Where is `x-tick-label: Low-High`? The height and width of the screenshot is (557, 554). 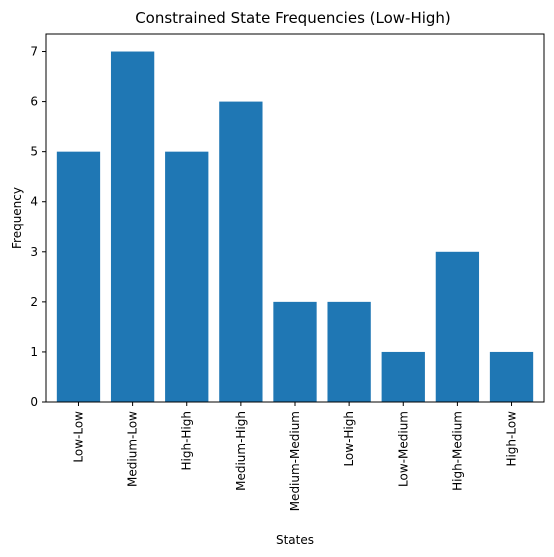
x-tick-label: Low-High is located at coordinates (349, 439).